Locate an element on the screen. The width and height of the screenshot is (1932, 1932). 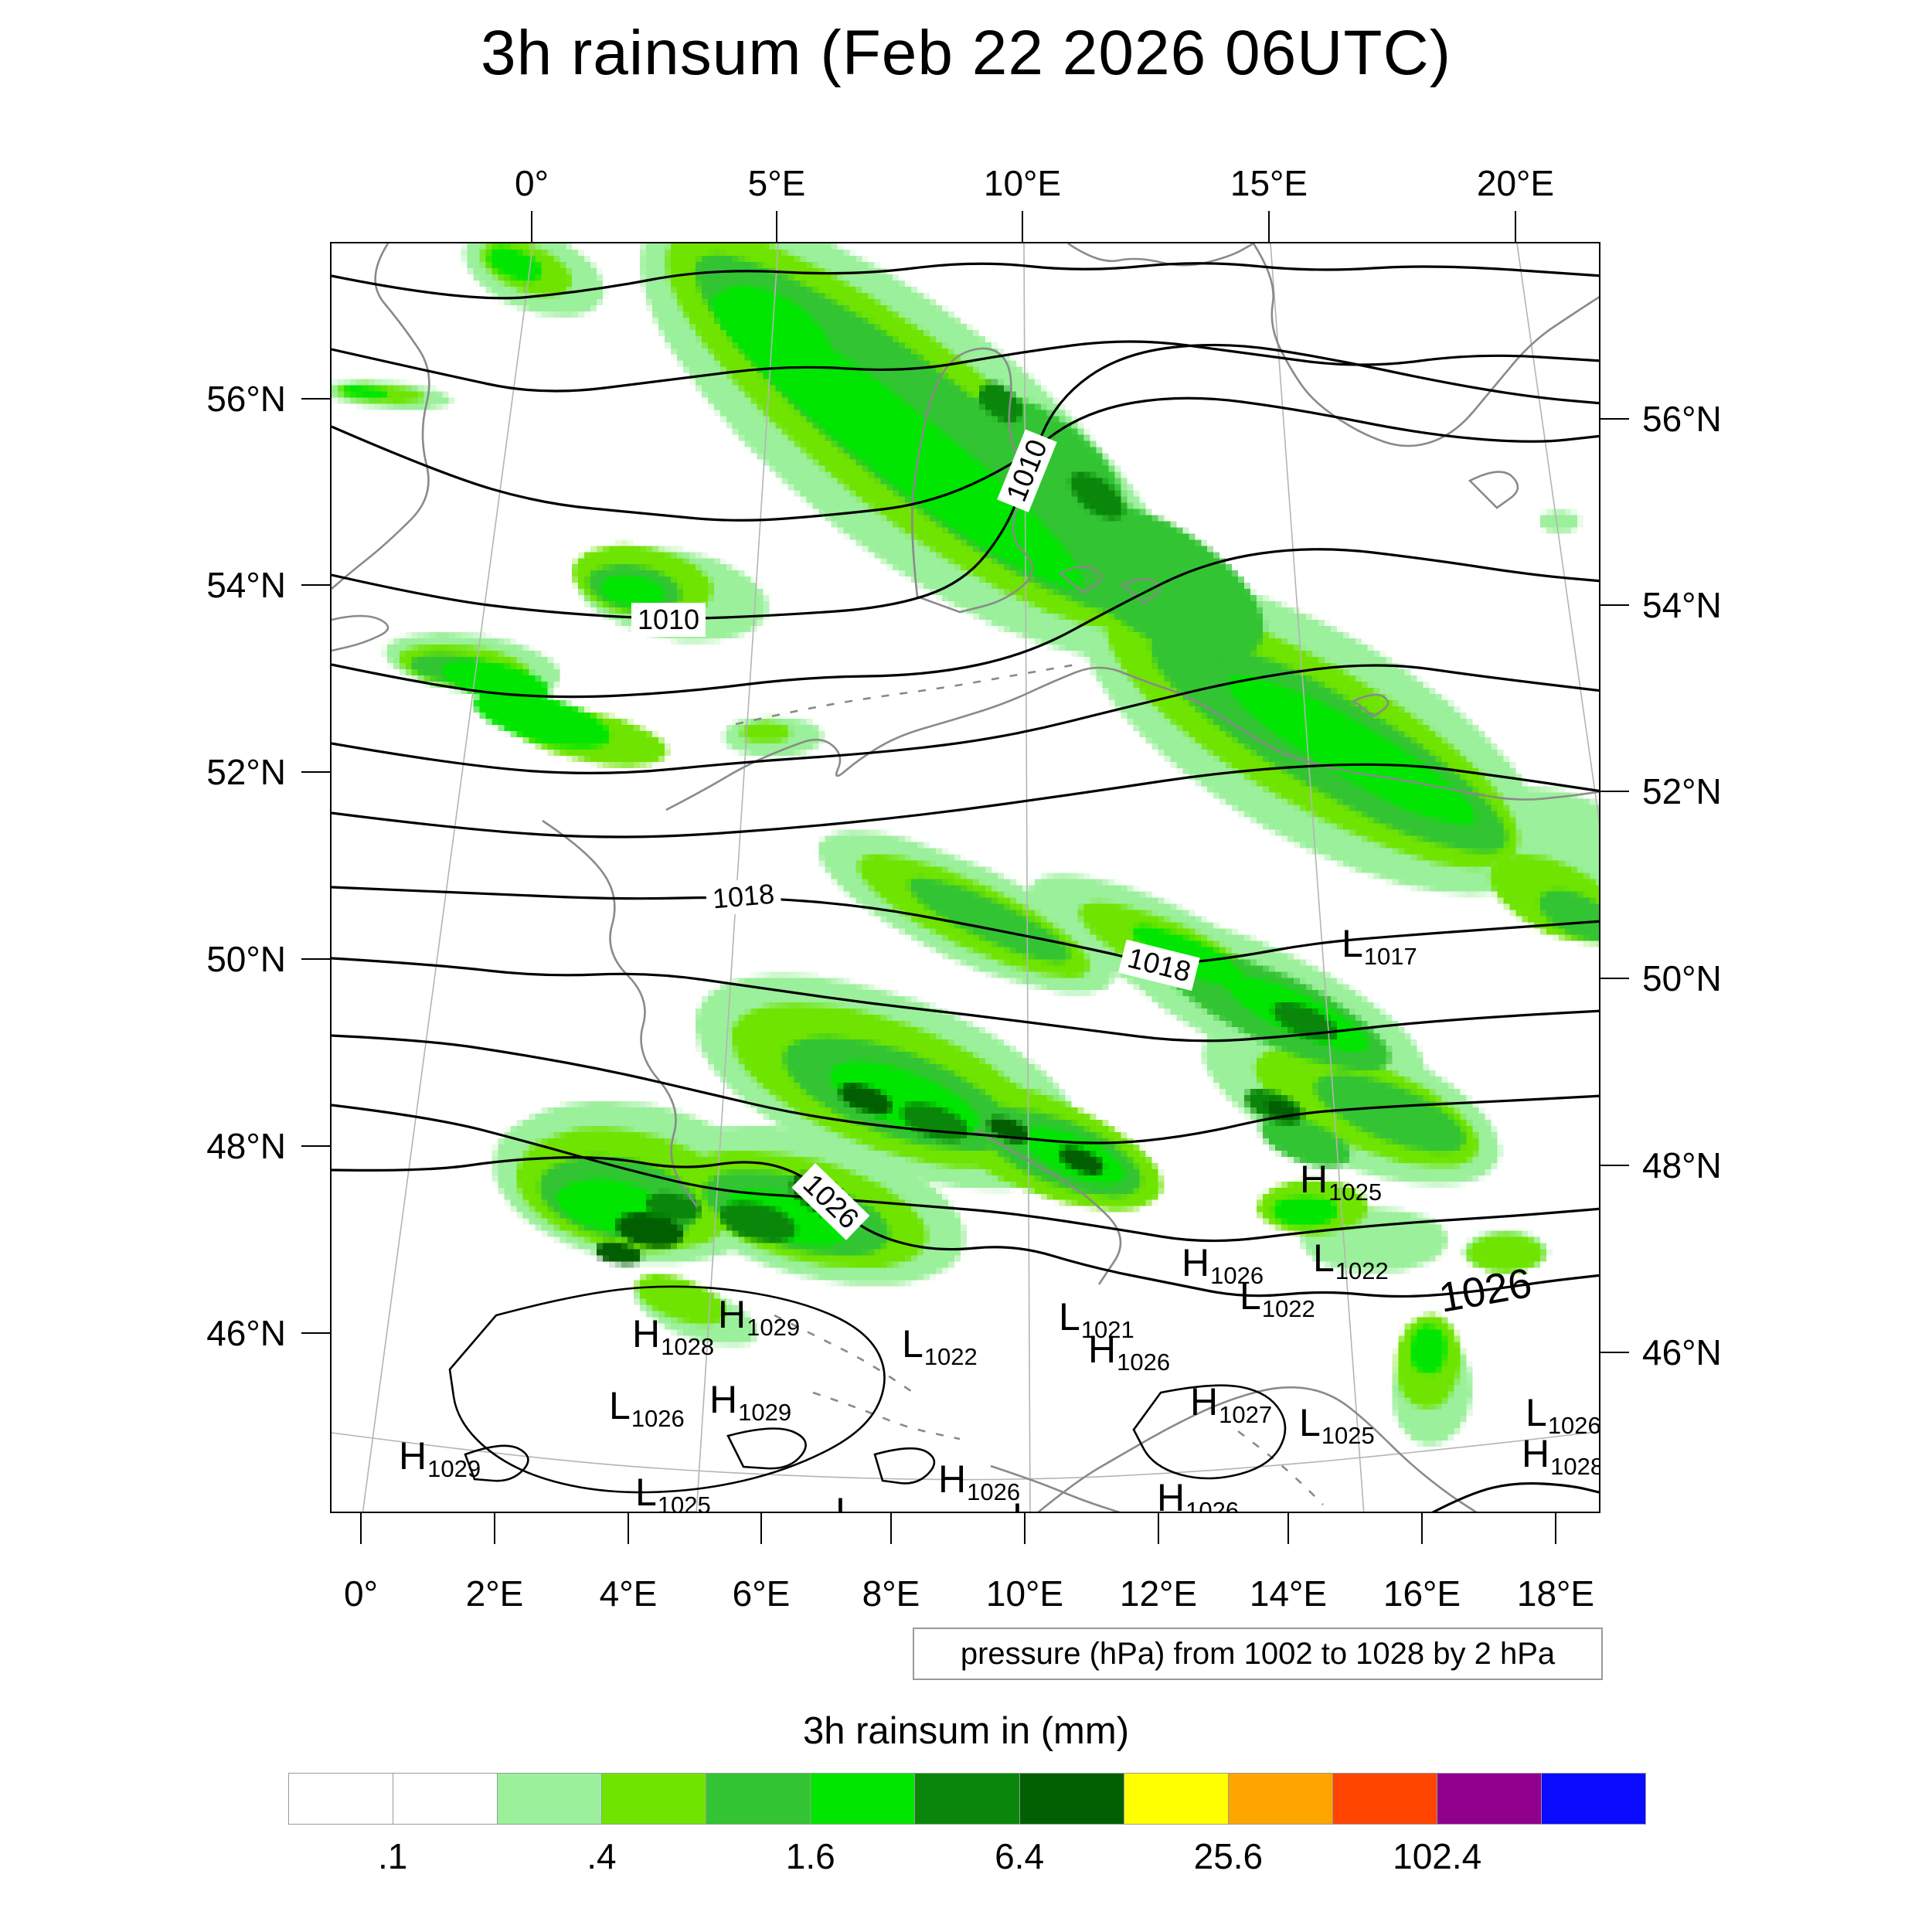
pressure-value: 1021 is located at coordinates (1107, 1329).